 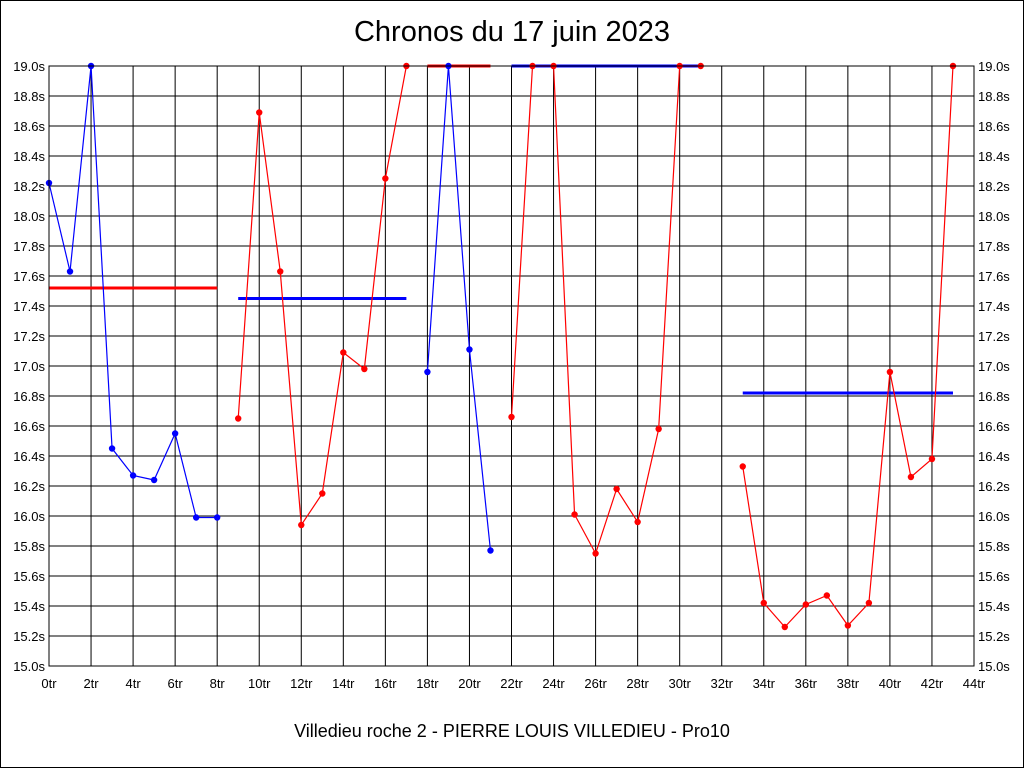 I want to click on series-line, so click(x=605, y=310).